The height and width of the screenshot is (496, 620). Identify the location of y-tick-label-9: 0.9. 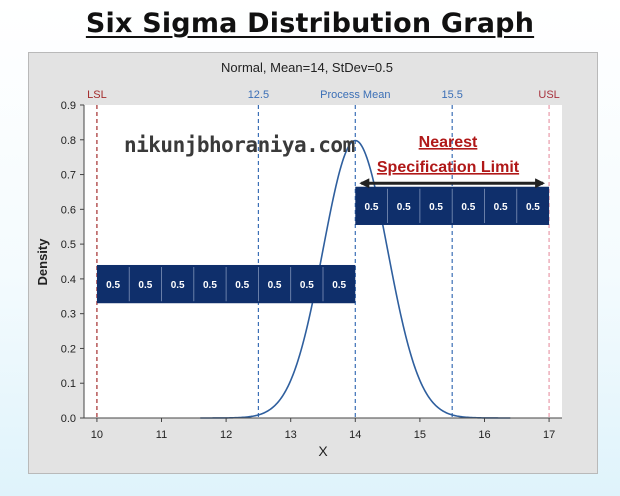
(68, 106).